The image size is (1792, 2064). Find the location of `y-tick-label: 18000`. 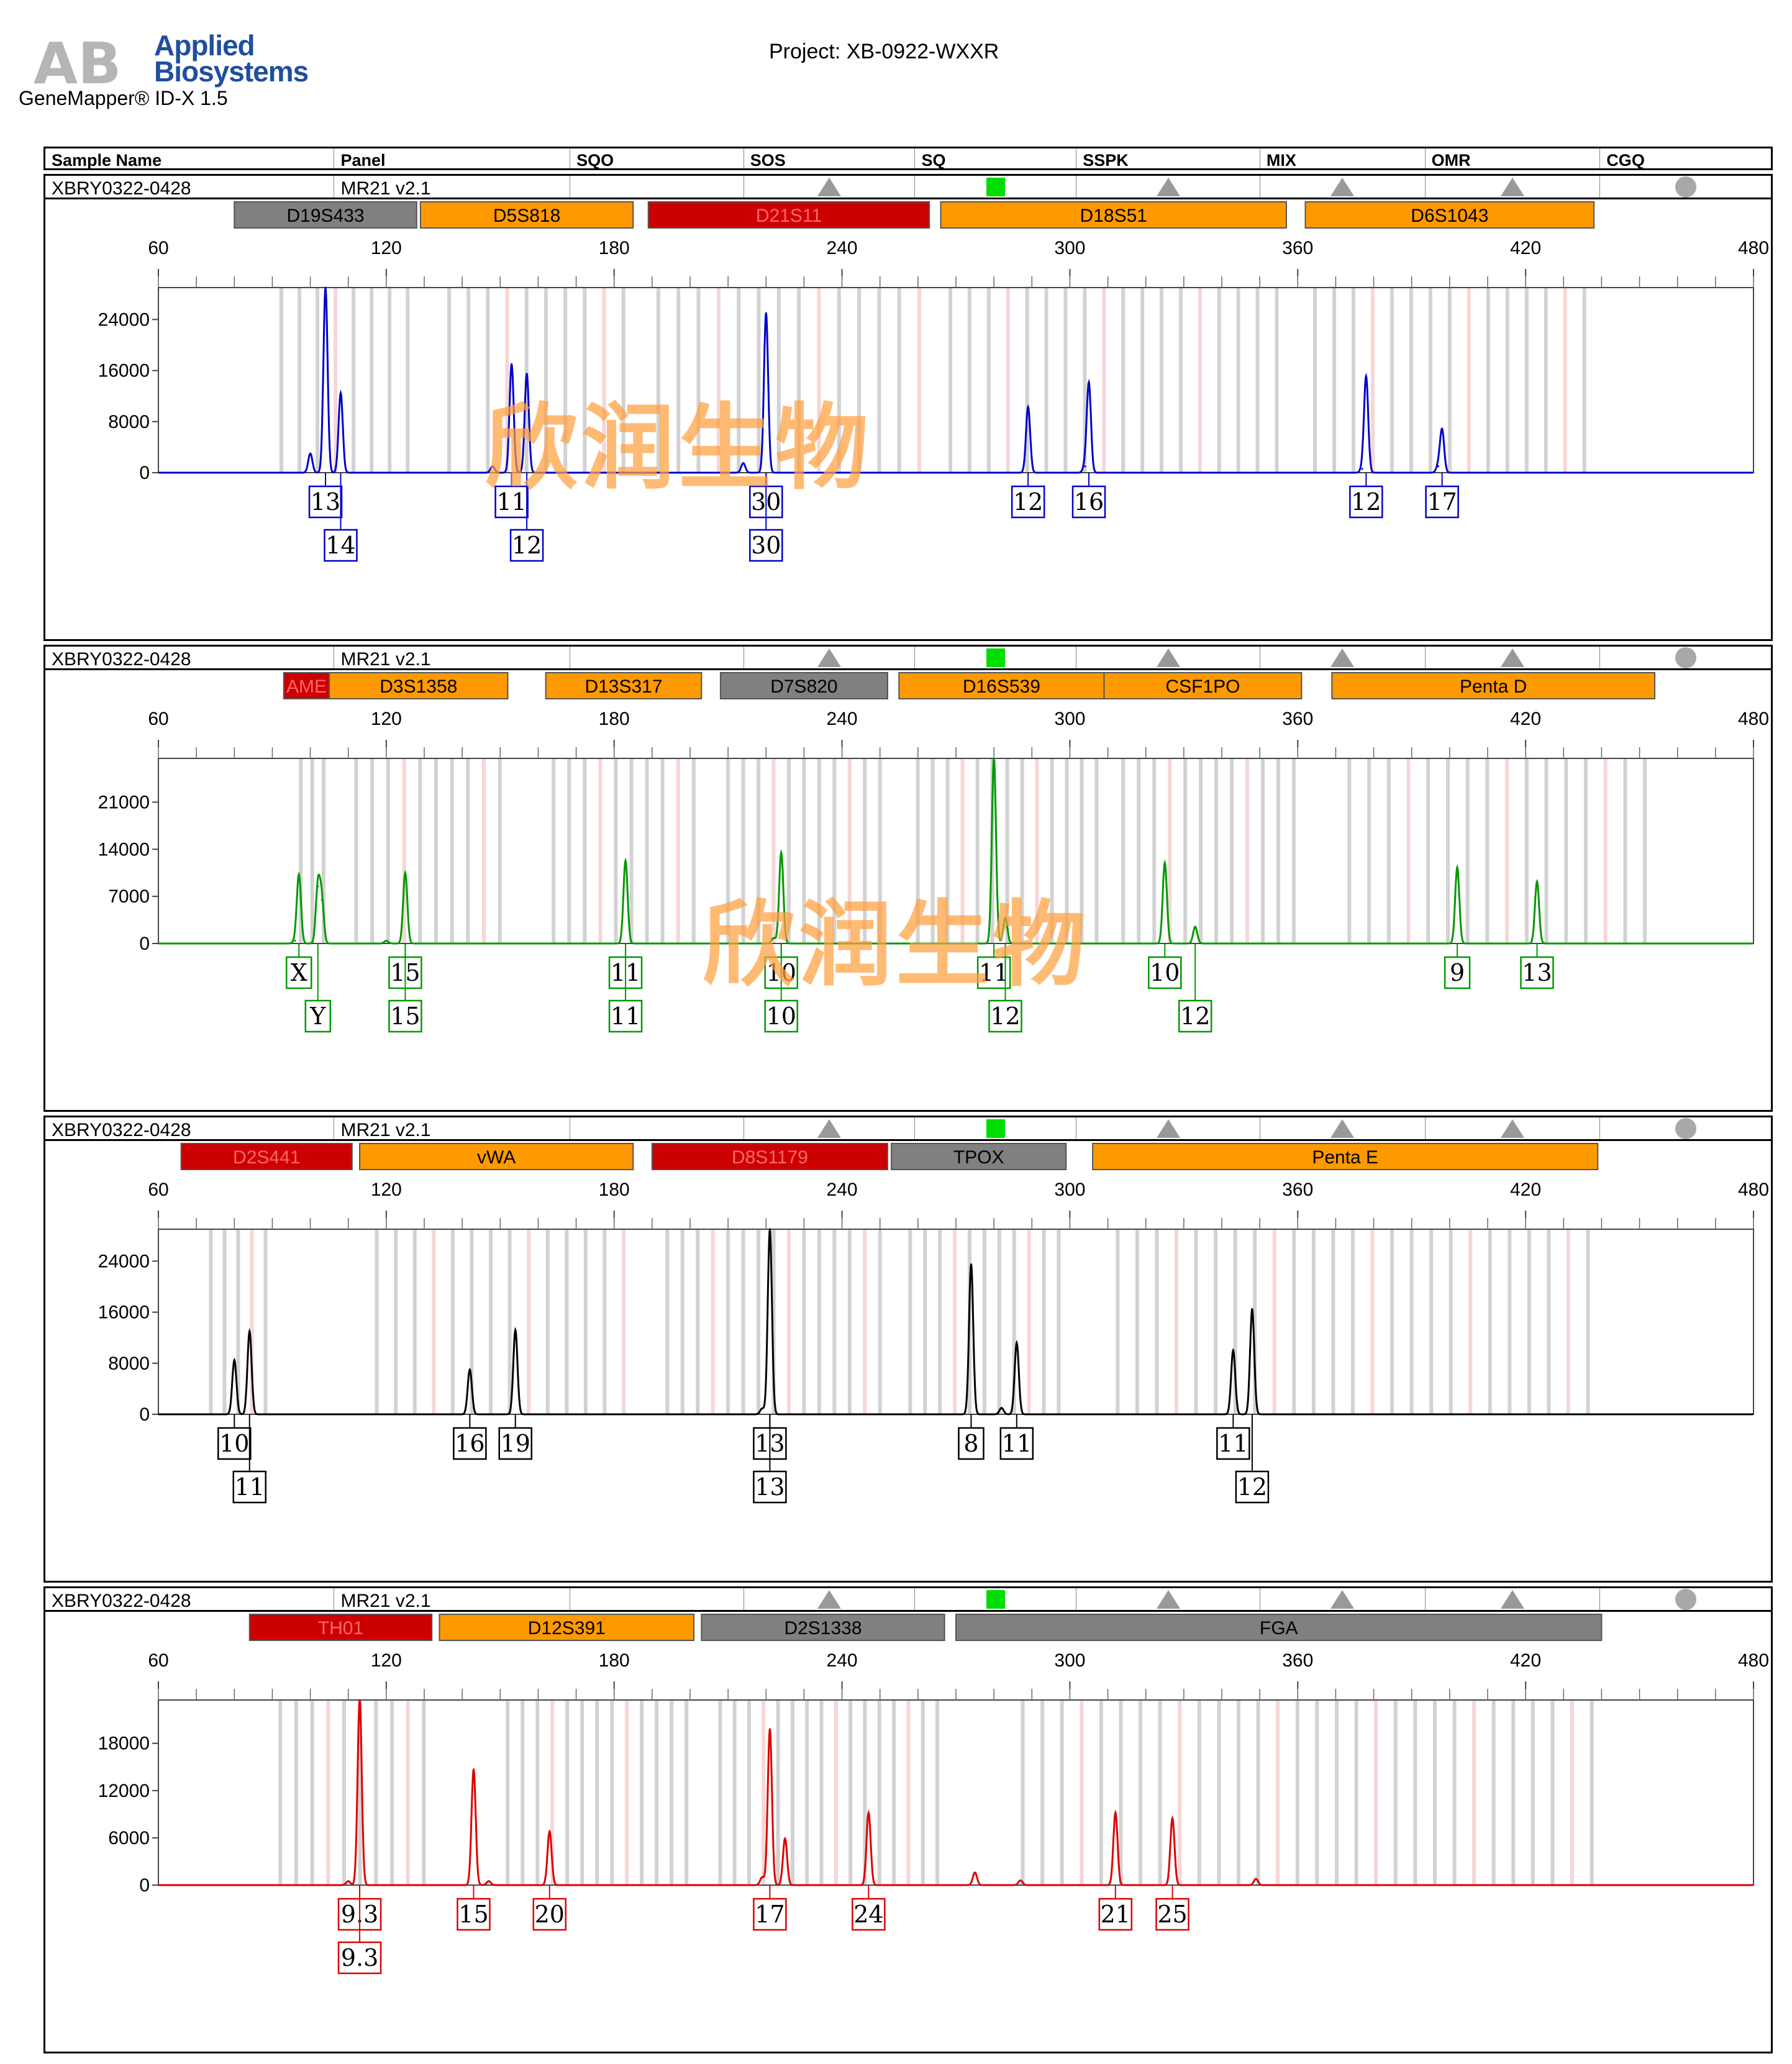

y-tick-label: 18000 is located at coordinates (124, 1744).